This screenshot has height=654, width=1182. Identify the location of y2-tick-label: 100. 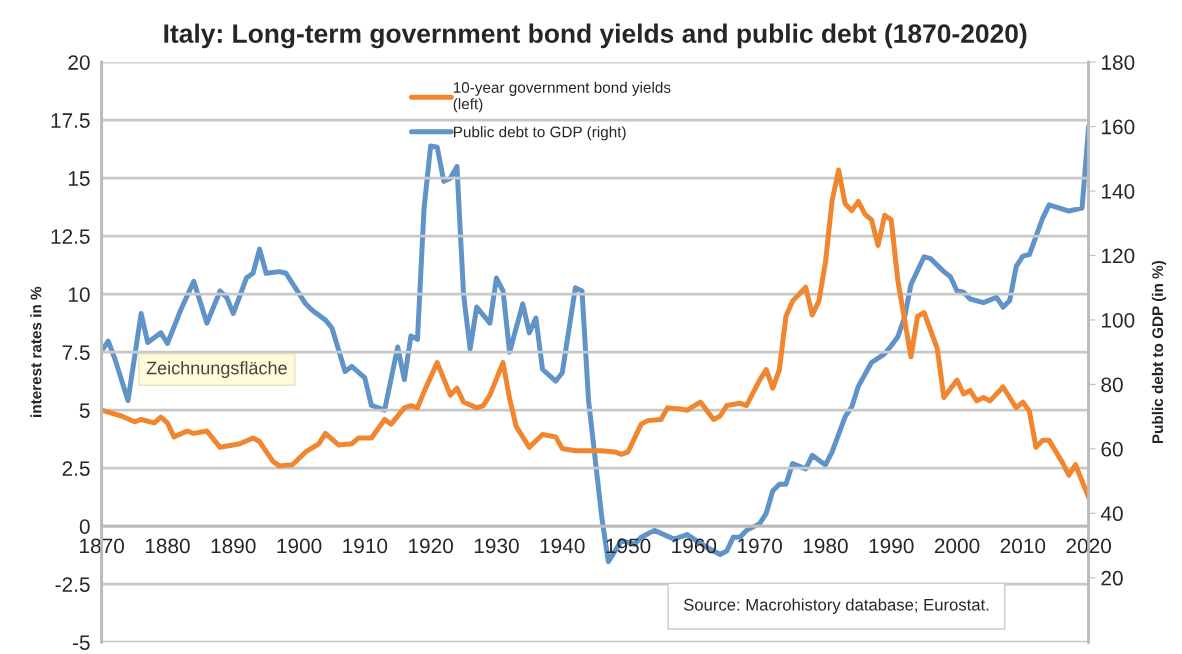
(1118, 320).